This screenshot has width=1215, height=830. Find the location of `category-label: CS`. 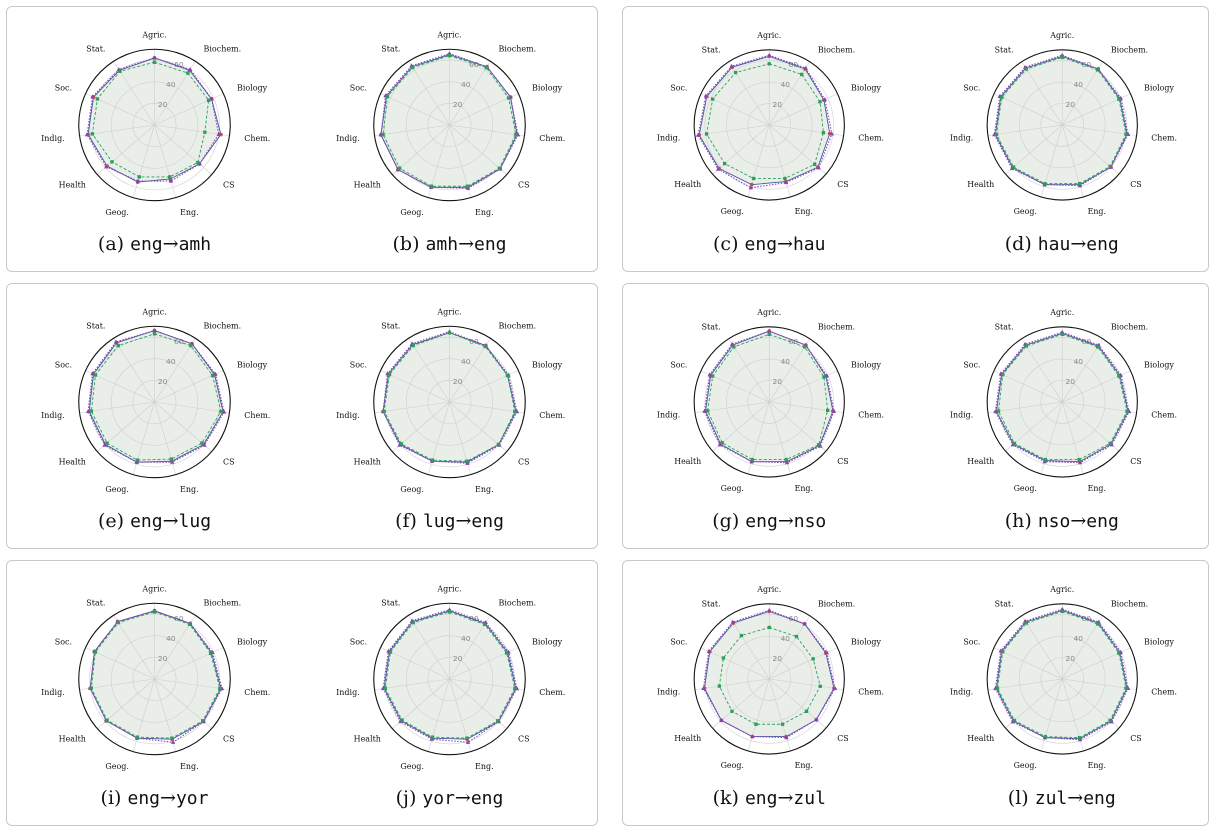

category-label: CS is located at coordinates (842, 184).